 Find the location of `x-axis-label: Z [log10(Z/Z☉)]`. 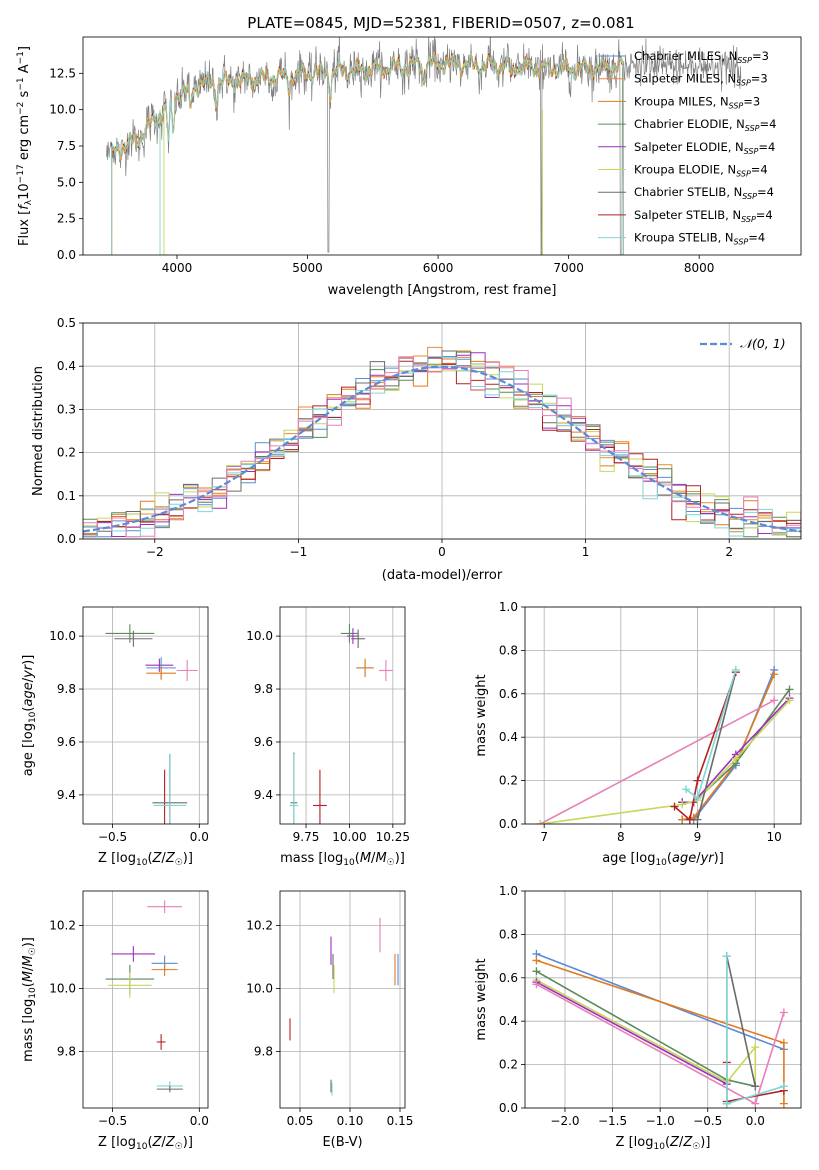

x-axis-label: Z [log10(Z/Z☉)] is located at coordinates (145, 859).